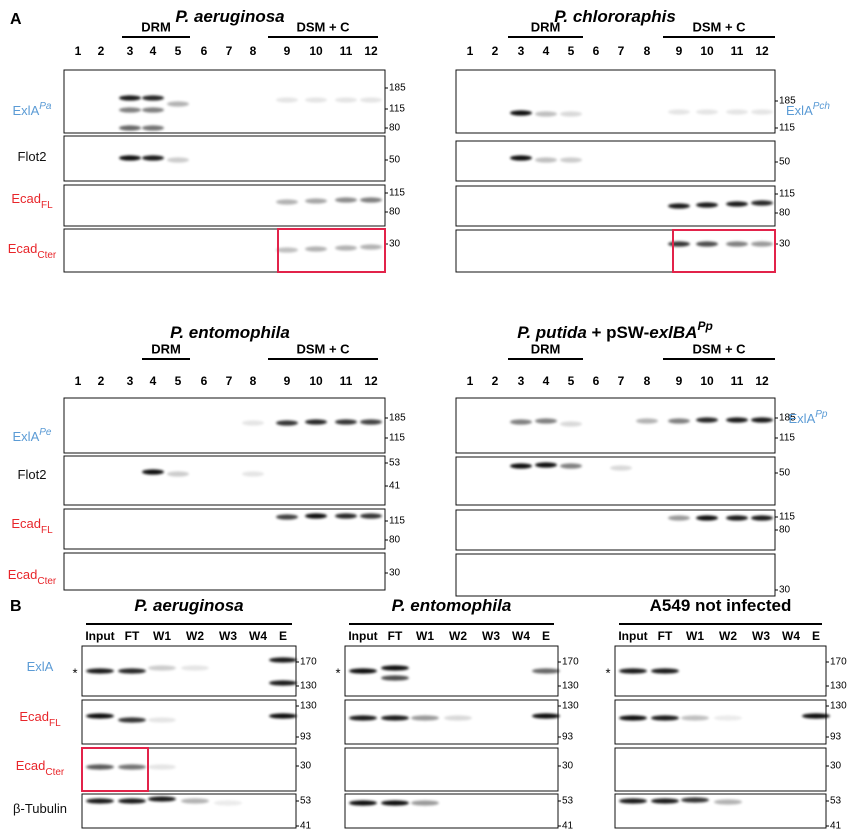  What do you see at coordinates (323, 348) in the screenshot?
I see `group-label: DSM + C` at bounding box center [323, 348].